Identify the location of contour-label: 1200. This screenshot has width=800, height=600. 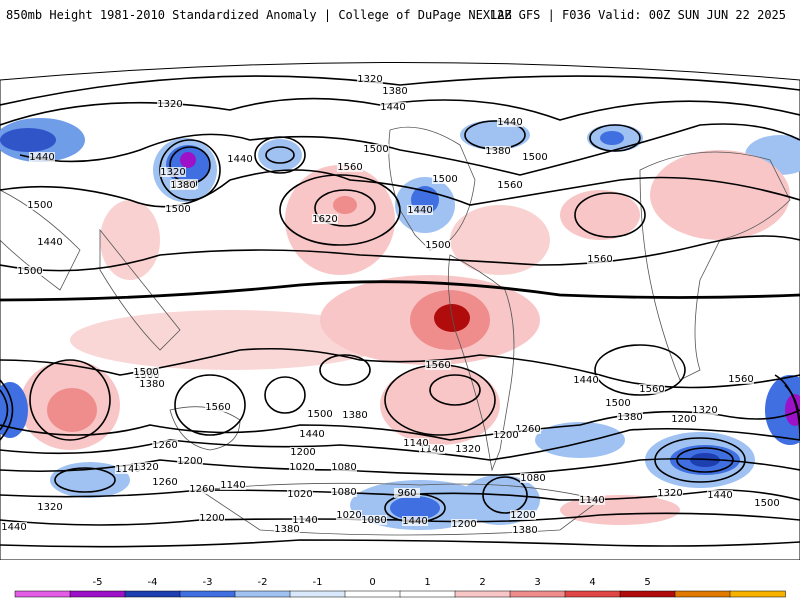
(463, 524).